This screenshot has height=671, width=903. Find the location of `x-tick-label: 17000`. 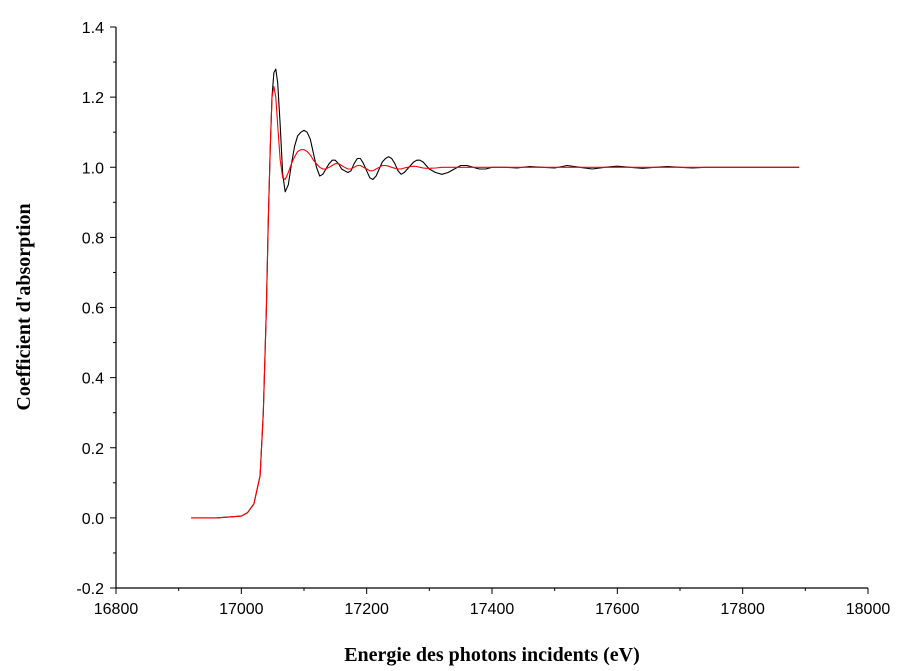

x-tick-label: 17000 is located at coordinates (241, 609).